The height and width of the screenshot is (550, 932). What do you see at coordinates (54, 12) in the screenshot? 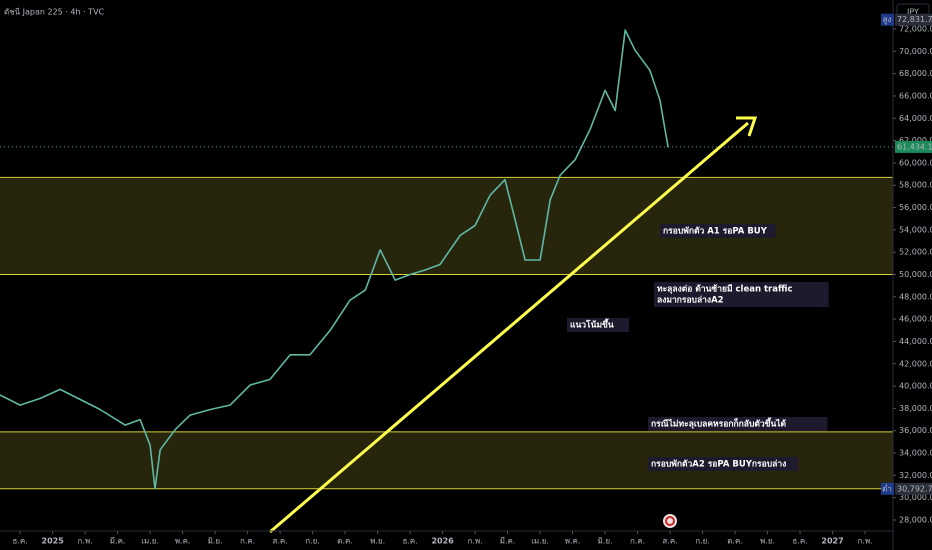
I see `chart-title: ดัชนี Japan 225 · 4h · TVC` at bounding box center [54, 12].